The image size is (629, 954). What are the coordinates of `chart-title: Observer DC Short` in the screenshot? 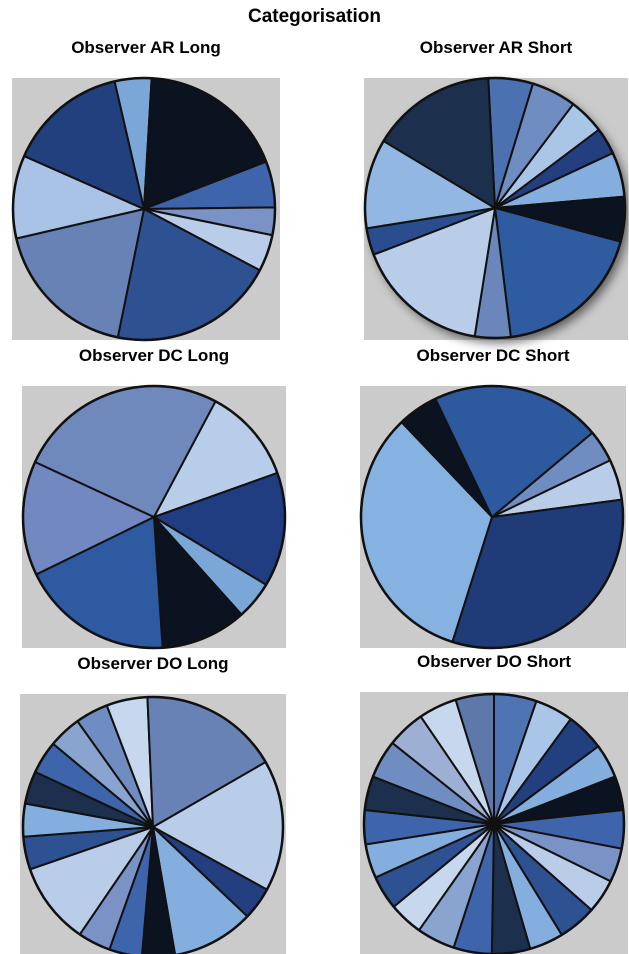 It's located at (493, 355).